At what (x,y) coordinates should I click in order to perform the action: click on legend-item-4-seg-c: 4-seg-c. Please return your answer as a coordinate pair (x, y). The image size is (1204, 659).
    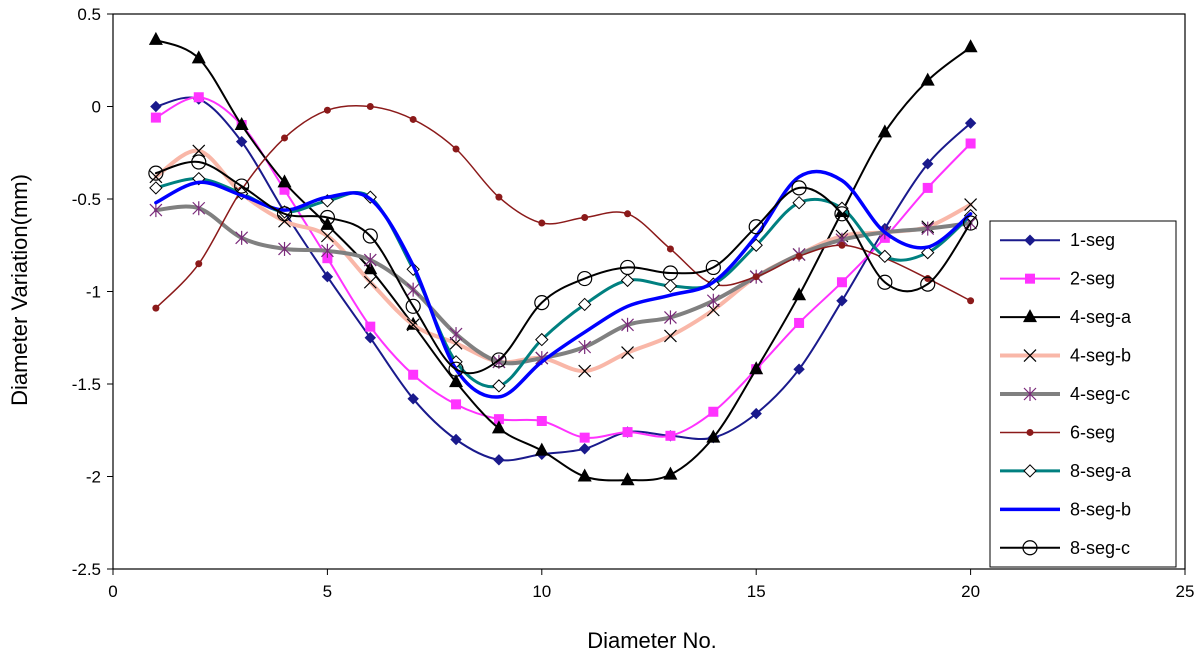
    Looking at the image, I should click on (1065, 394).